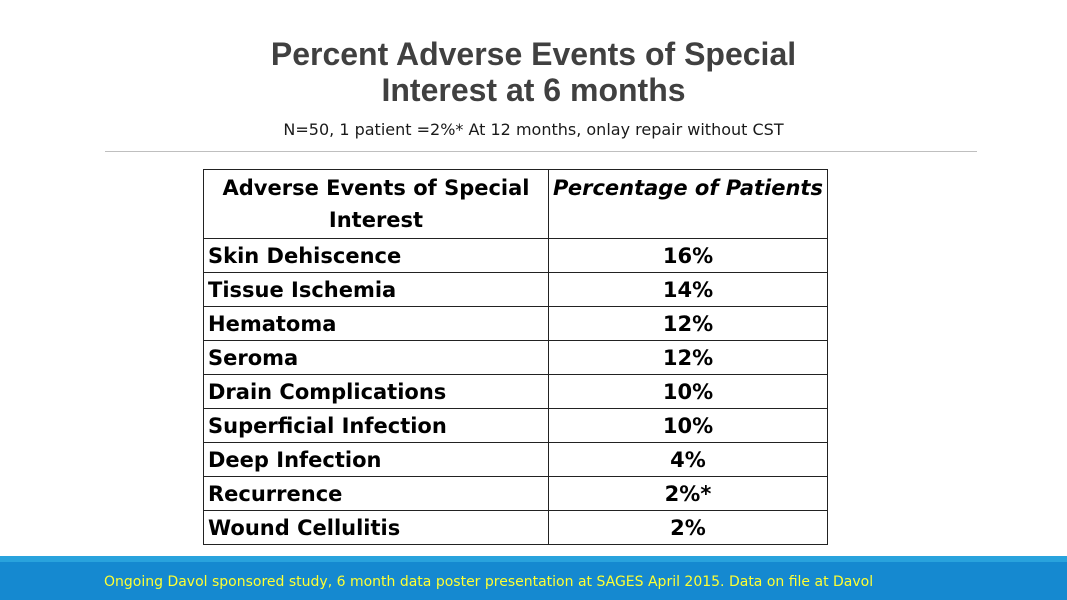 Image resolution: width=1067 pixels, height=600 pixels. I want to click on percentage-cell: 4%, so click(688, 459).